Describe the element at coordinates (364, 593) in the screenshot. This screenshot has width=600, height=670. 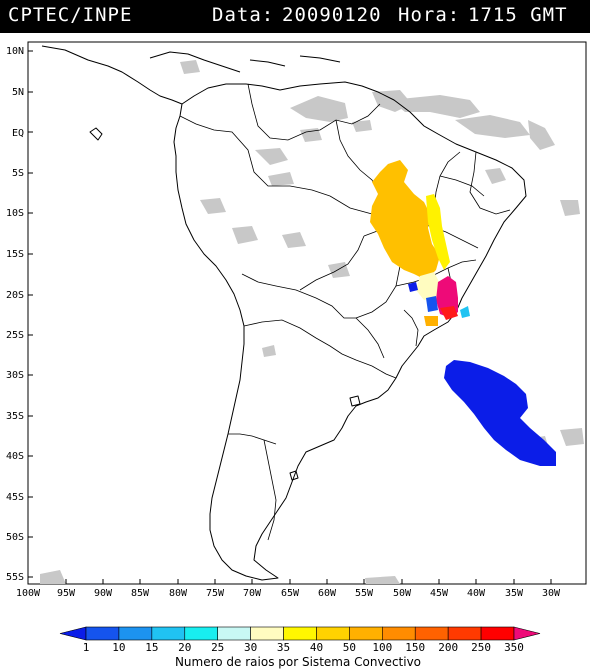
I see `lon-label: 55W` at that location.